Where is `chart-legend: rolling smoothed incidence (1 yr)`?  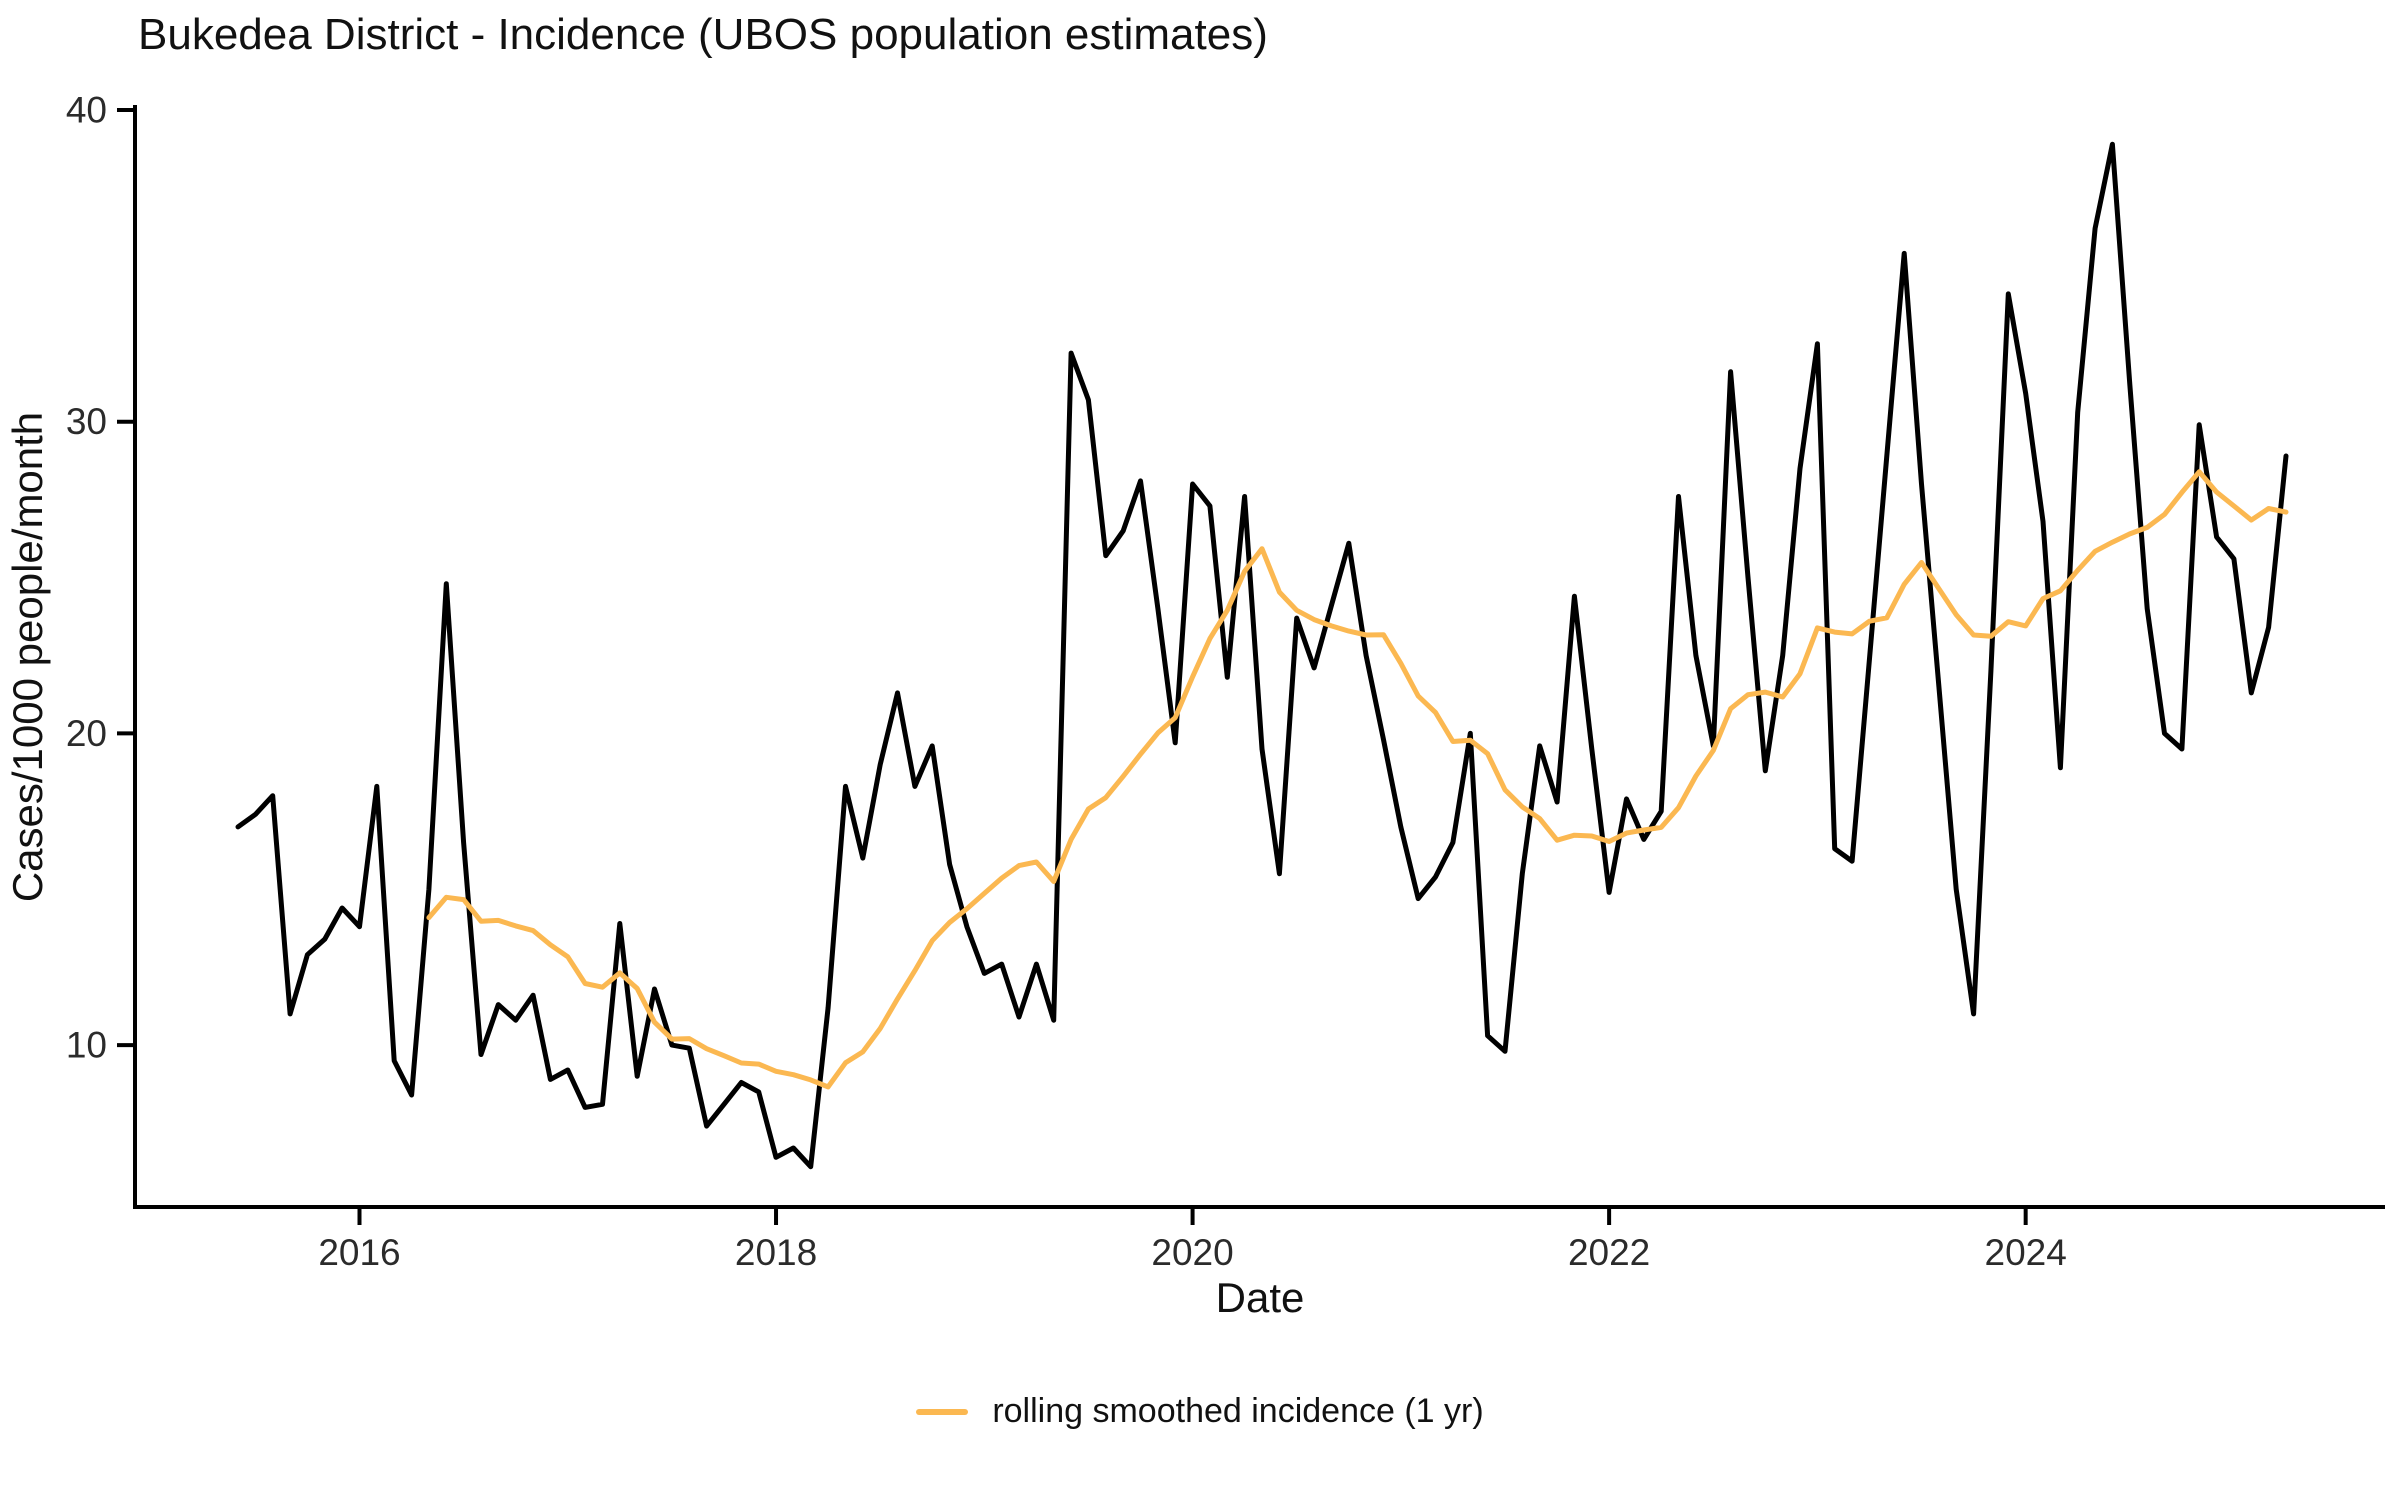
chart-legend: rolling smoothed incidence (1 yr) is located at coordinates (1200, 1411).